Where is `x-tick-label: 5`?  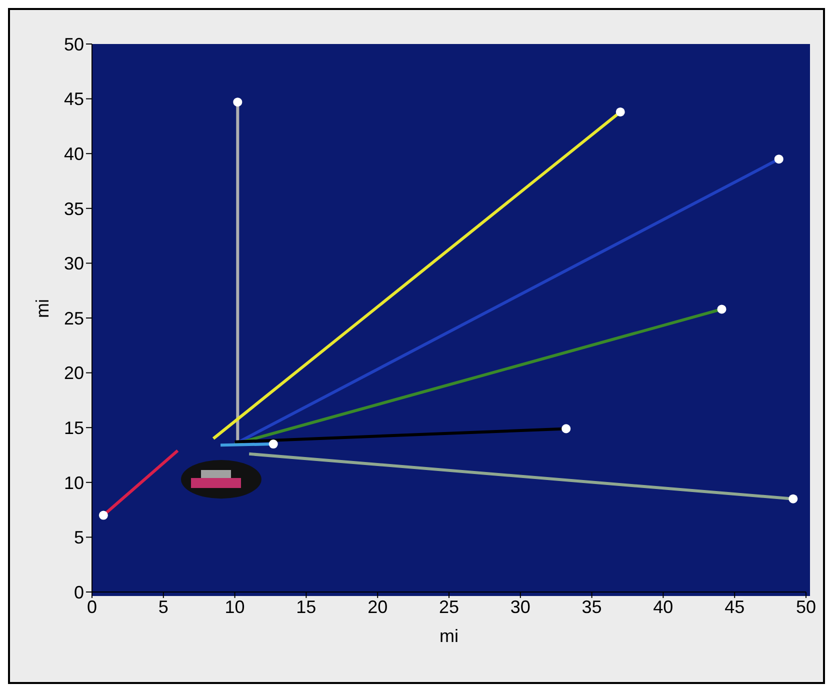
x-tick-label: 5 is located at coordinates (163, 606).